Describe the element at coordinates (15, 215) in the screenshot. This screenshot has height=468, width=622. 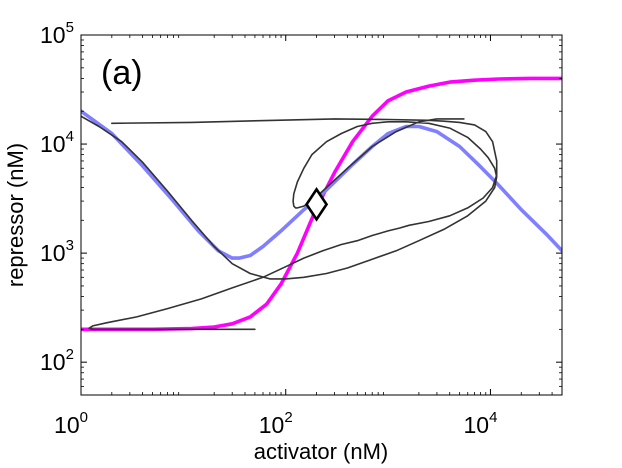
I see `y-axis-label: repressor (nM)` at that location.